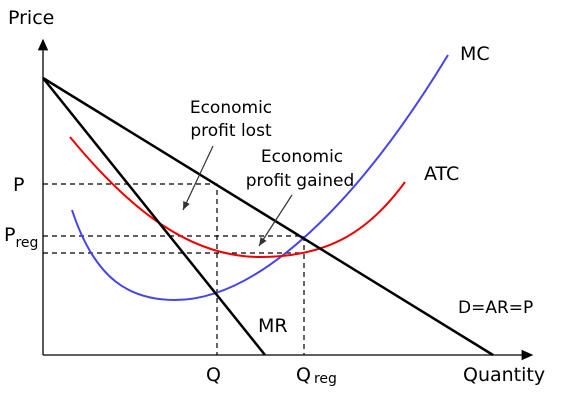 The image size is (580, 400). What do you see at coordinates (275, 220) in the screenshot?
I see `arrow-gained` at bounding box center [275, 220].